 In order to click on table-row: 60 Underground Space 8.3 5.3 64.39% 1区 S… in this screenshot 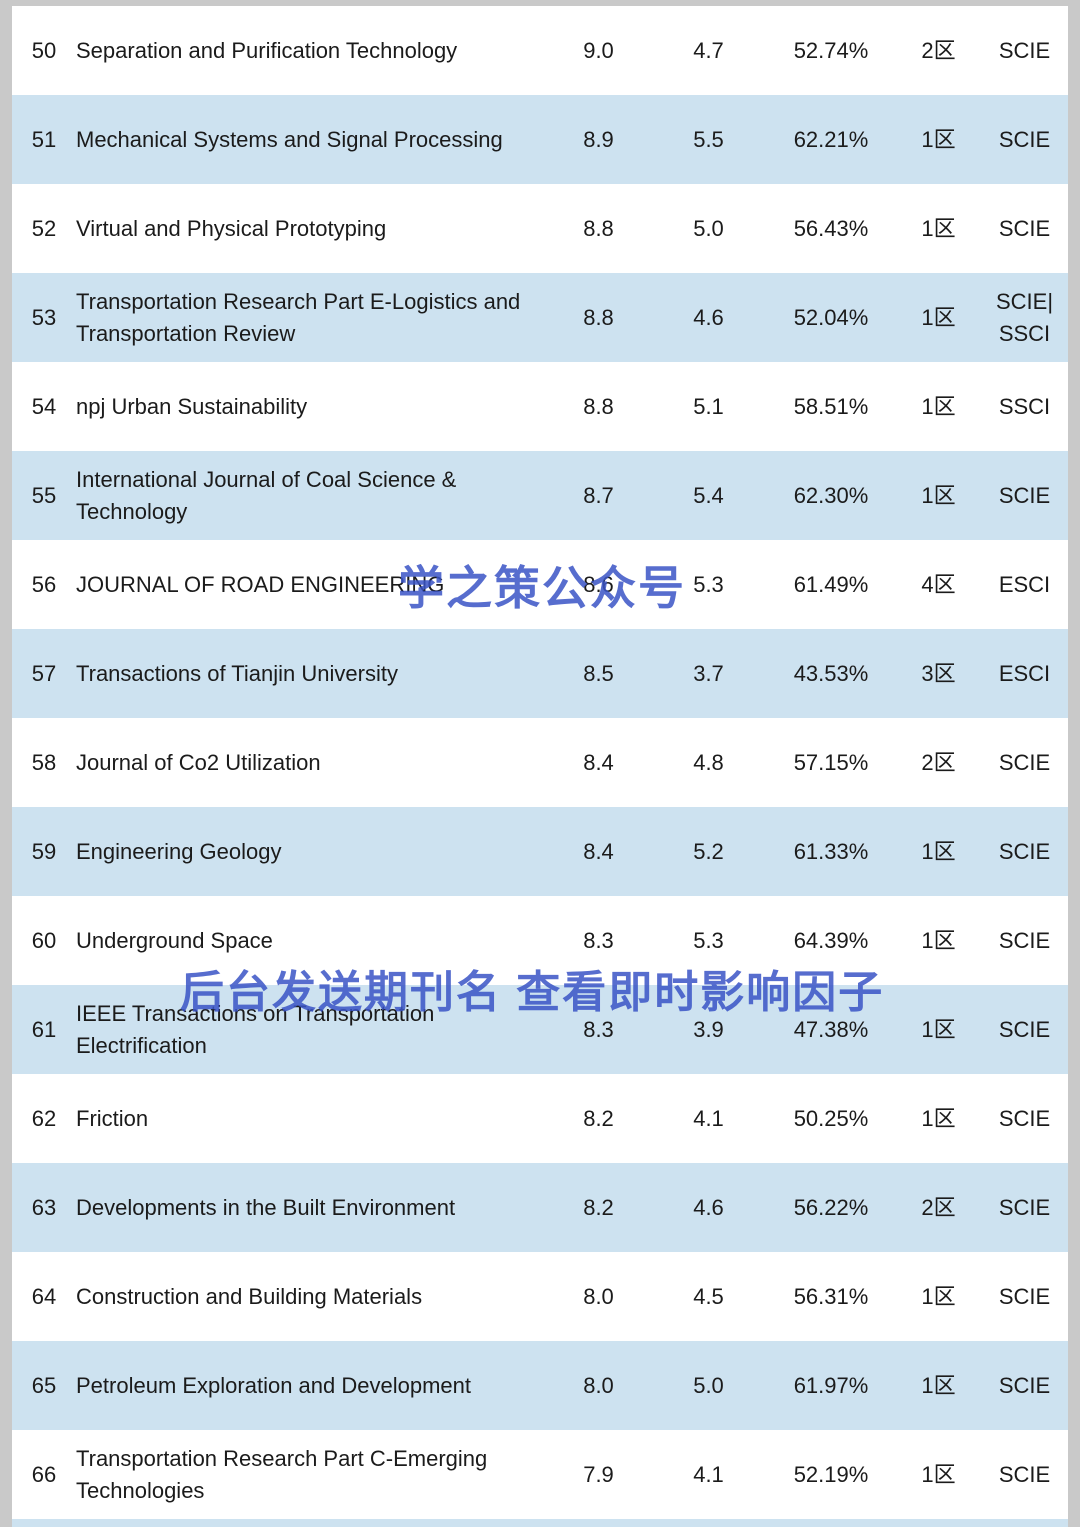, I will do `click(540, 940)`.